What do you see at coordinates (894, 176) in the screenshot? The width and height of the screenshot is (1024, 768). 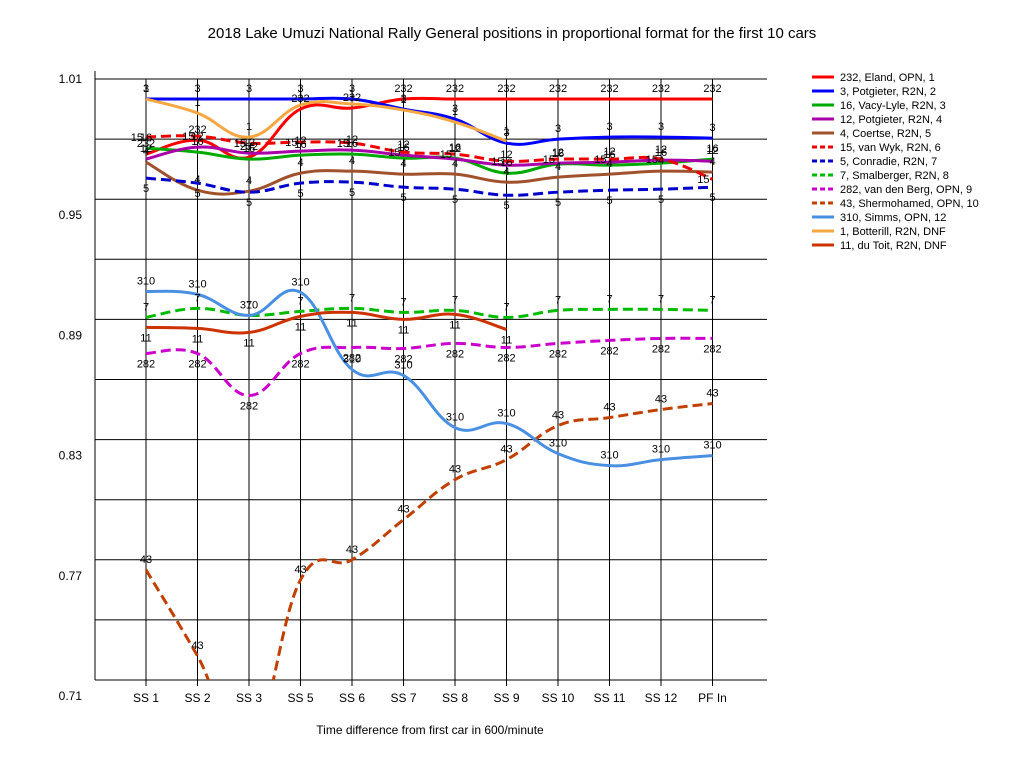 I see `legend-entry-7: 7, Smalberger, R2N, 8` at bounding box center [894, 176].